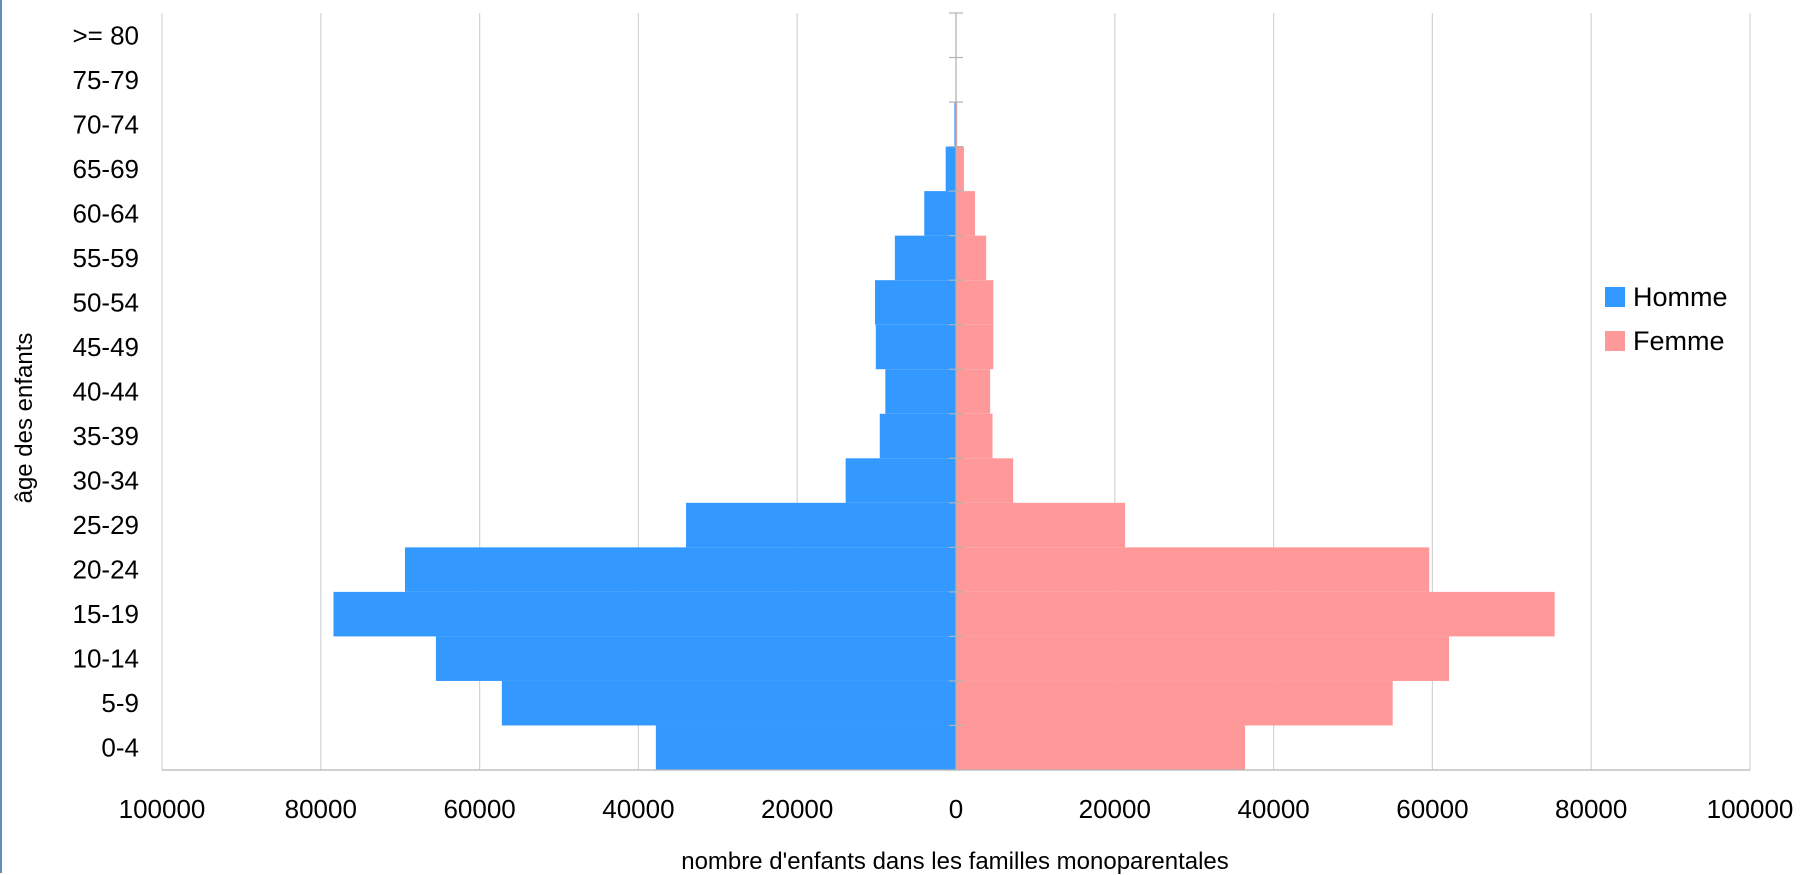  Describe the element at coordinates (106, 436) in the screenshot. I see `category-label: 35-39` at that location.